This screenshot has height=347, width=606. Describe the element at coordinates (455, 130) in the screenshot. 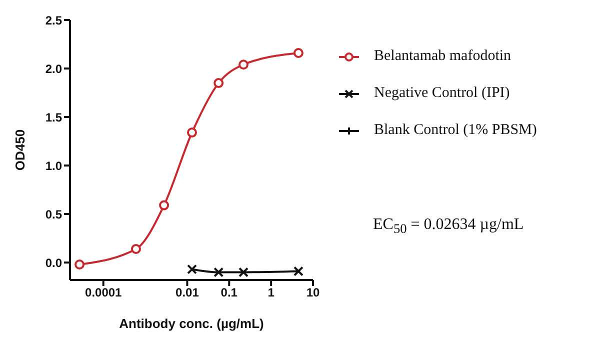

I see `legend-label: Blank Control (1% PBSM)` at that location.